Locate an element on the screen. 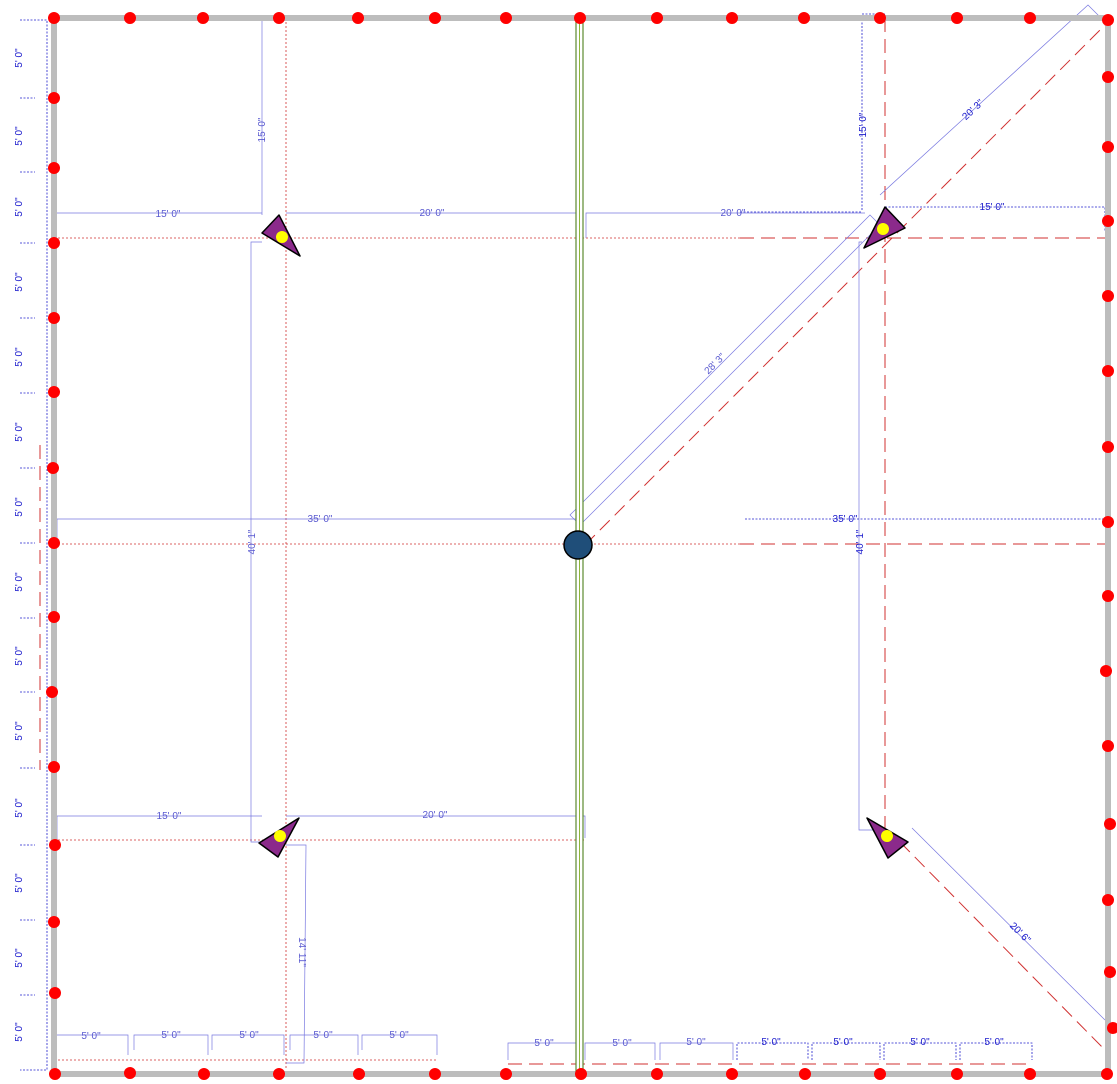 This screenshot has height=1084, width=1117. sensor-bottom-left is located at coordinates (279, 837).